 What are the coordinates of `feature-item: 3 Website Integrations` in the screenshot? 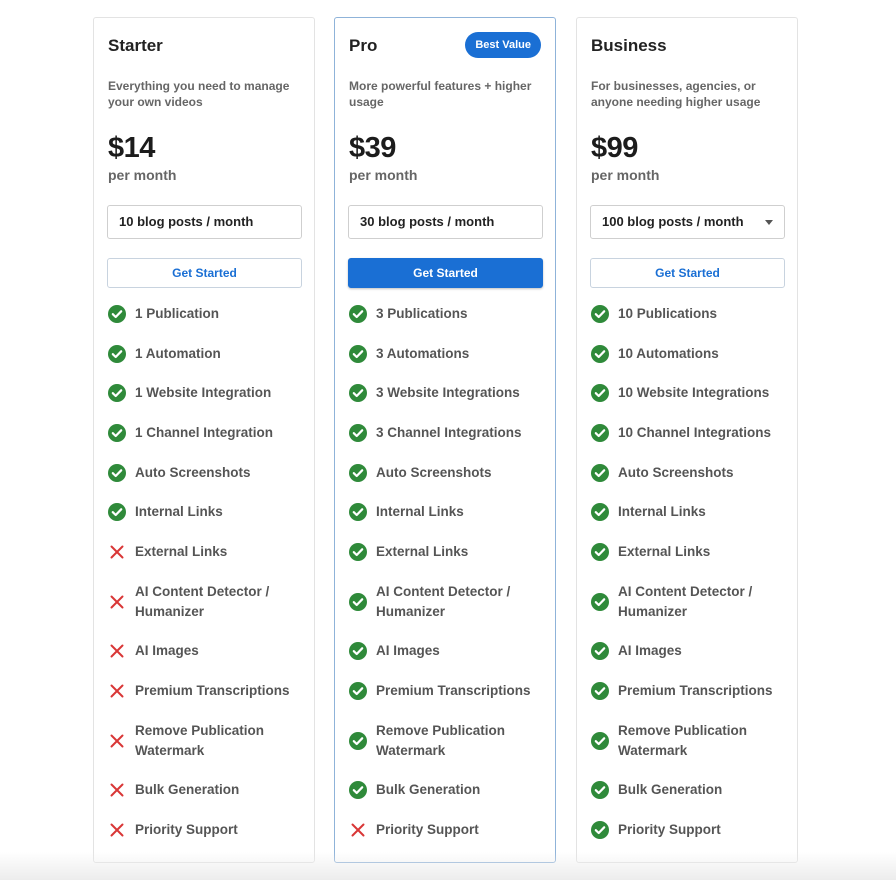 It's located at (449, 403).